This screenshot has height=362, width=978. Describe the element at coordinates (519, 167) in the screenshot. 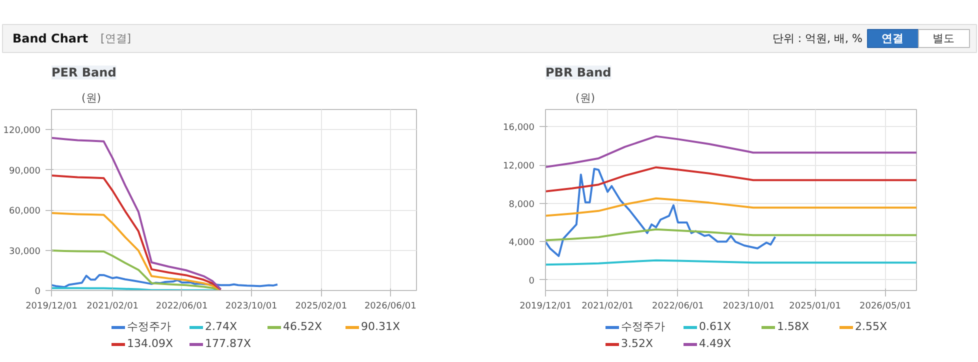

I see `y-tick-label: 12,000` at that location.